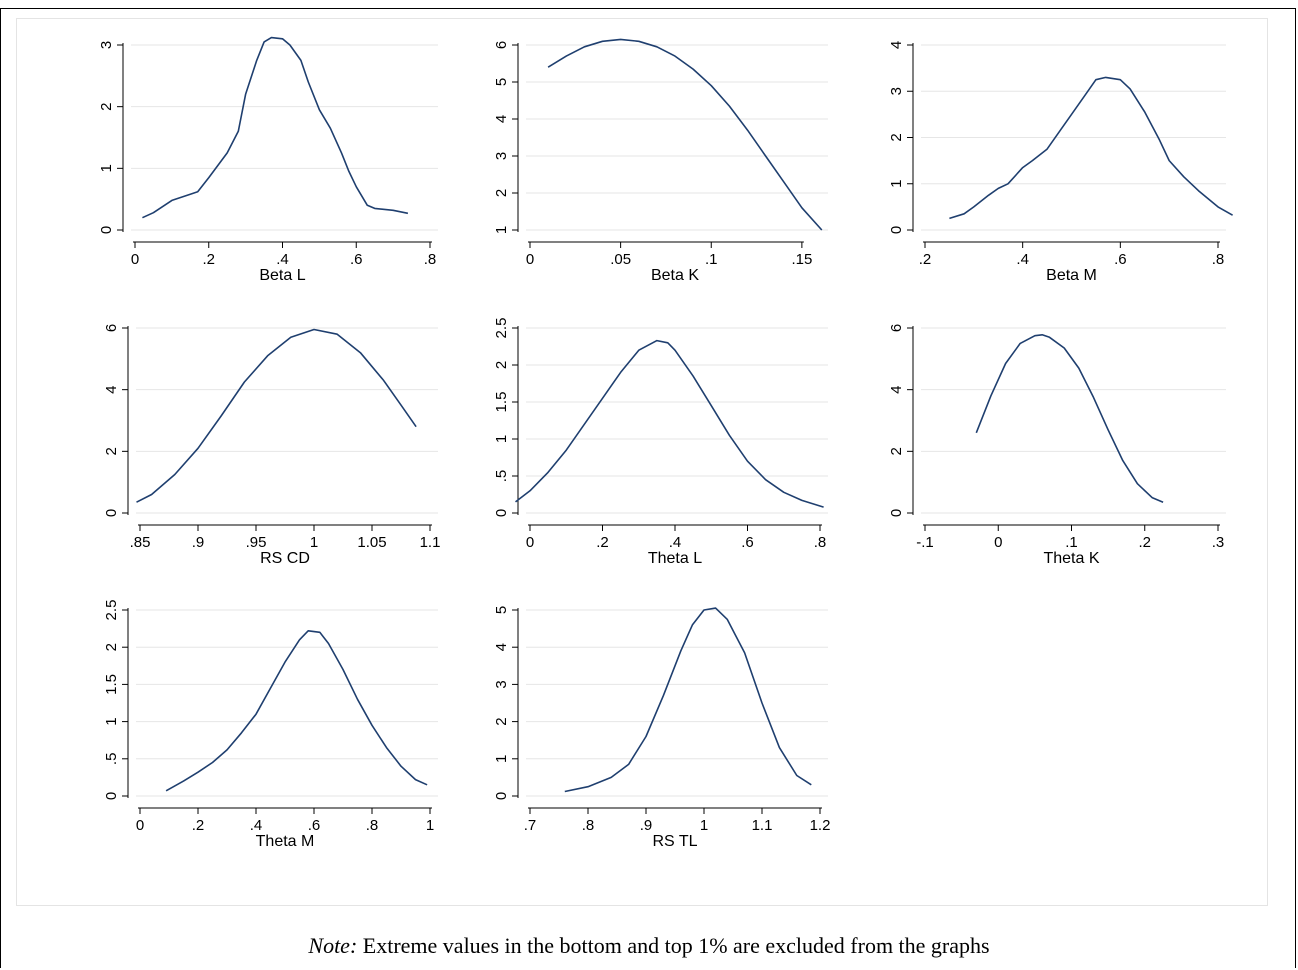  What do you see at coordinates (1071, 275) in the screenshot?
I see `x-axis-title: Beta M` at bounding box center [1071, 275].